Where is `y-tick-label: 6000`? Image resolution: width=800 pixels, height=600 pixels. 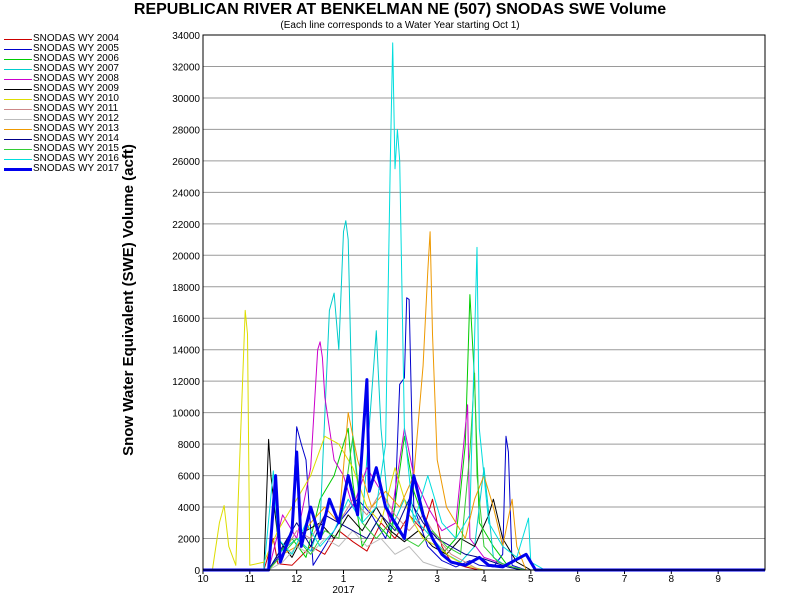 y-tick-label: 6000 is located at coordinates (189, 477).